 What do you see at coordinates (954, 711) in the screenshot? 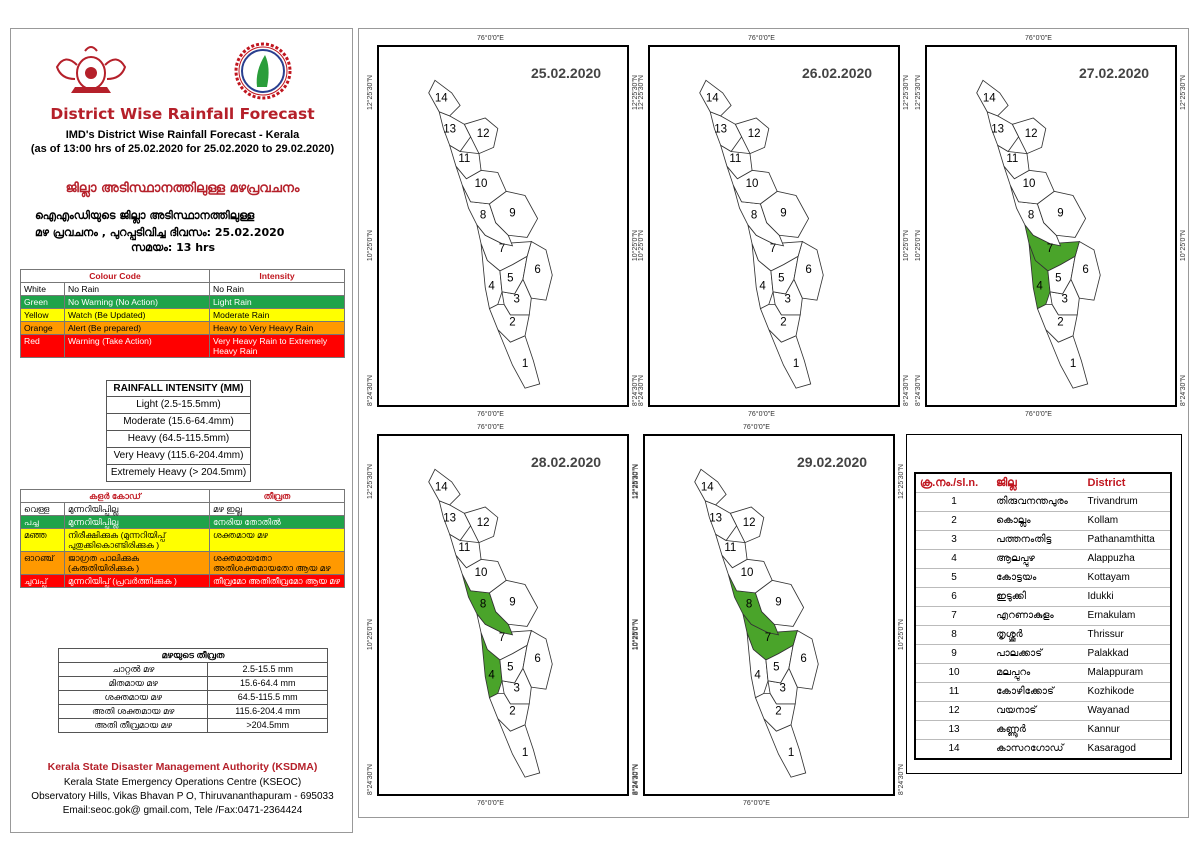
I see `district-no: 12` at bounding box center [954, 711].